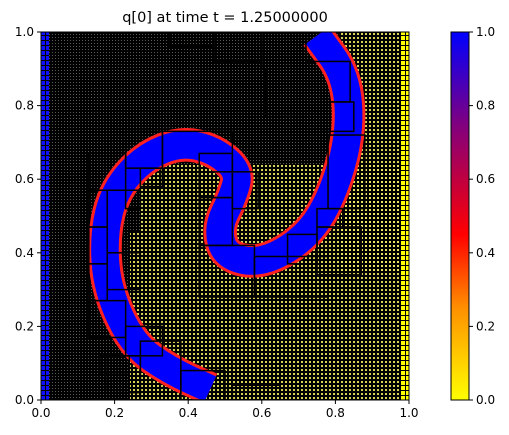 The height and width of the screenshot is (435, 509). What do you see at coordinates (40, 413) in the screenshot?
I see `x-tick-label: 0.0` at bounding box center [40, 413].